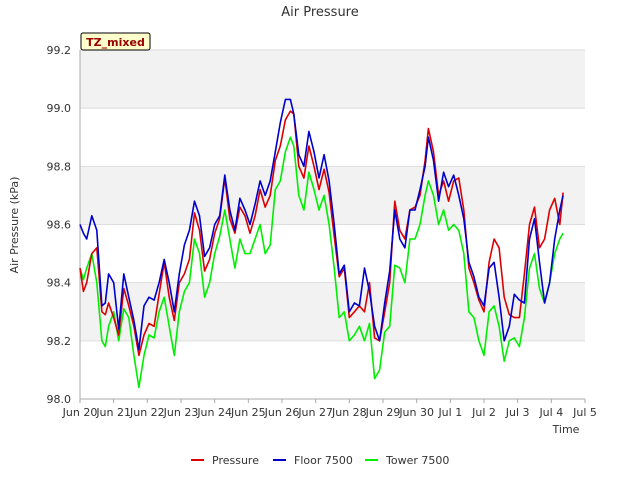 Image resolution: width=640 pixels, height=480 pixels. Describe the element at coordinates (248, 412) in the screenshot. I see `x-tick-label: Jun 25` at that location.